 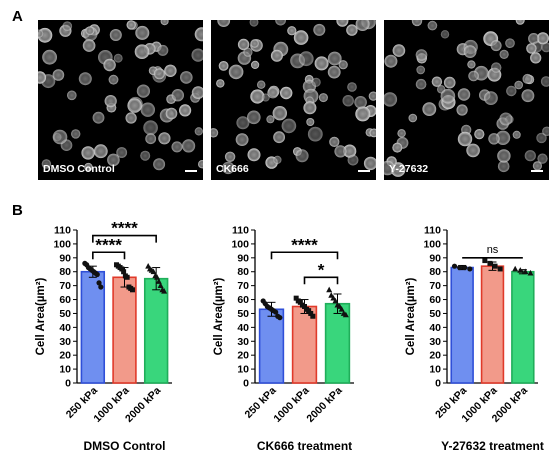 What do you see at coordinates (232, 169) in the screenshot?
I see `micrograph-label: CK666` at bounding box center [232, 169].